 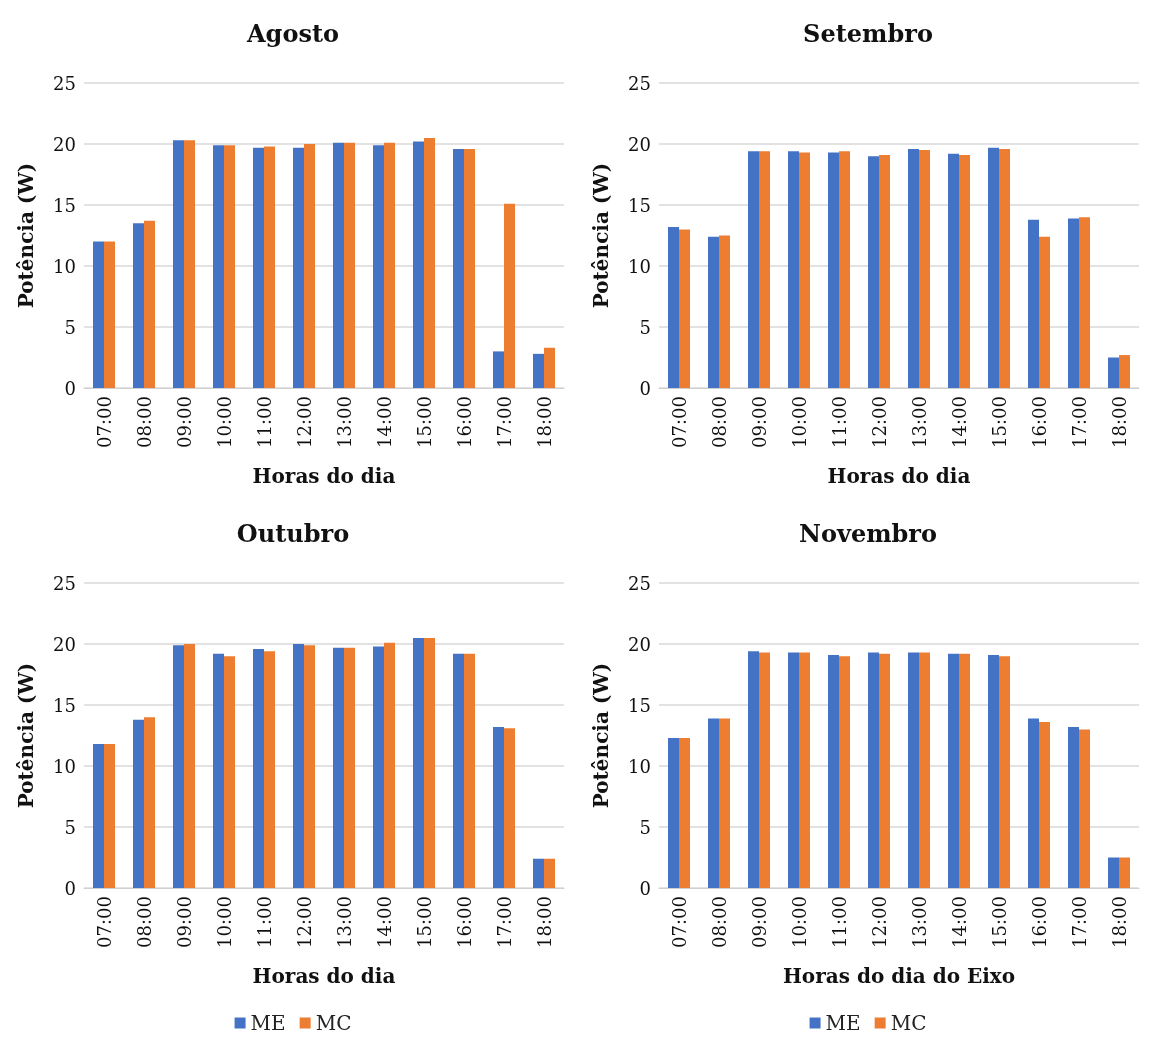 I want to click on chart-title: Outubro, so click(x=293, y=533).